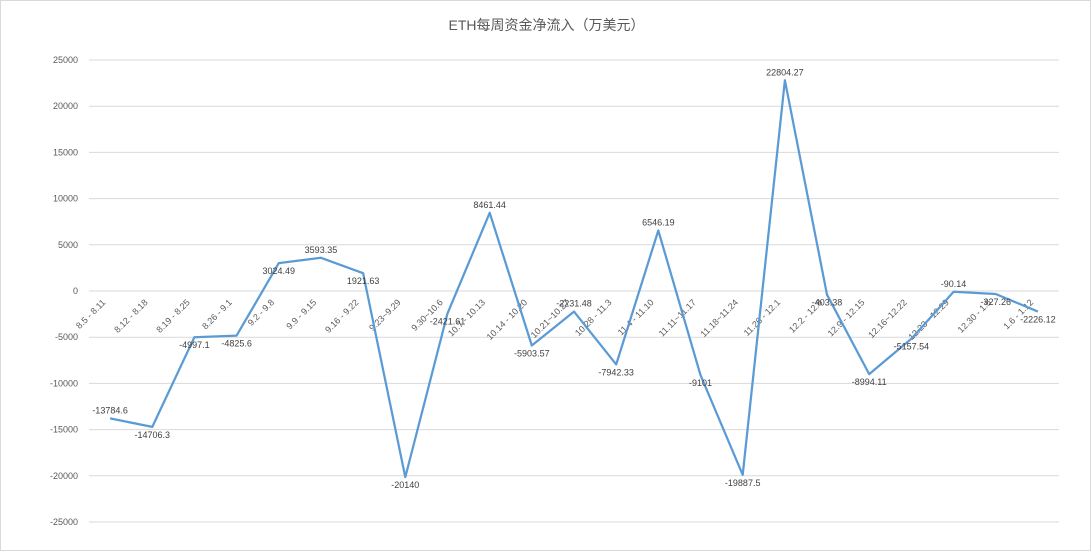 The width and height of the screenshot is (1091, 552). Describe the element at coordinates (887, 318) in the screenshot. I see `x-tick-label: 12.16~12.22` at that location.